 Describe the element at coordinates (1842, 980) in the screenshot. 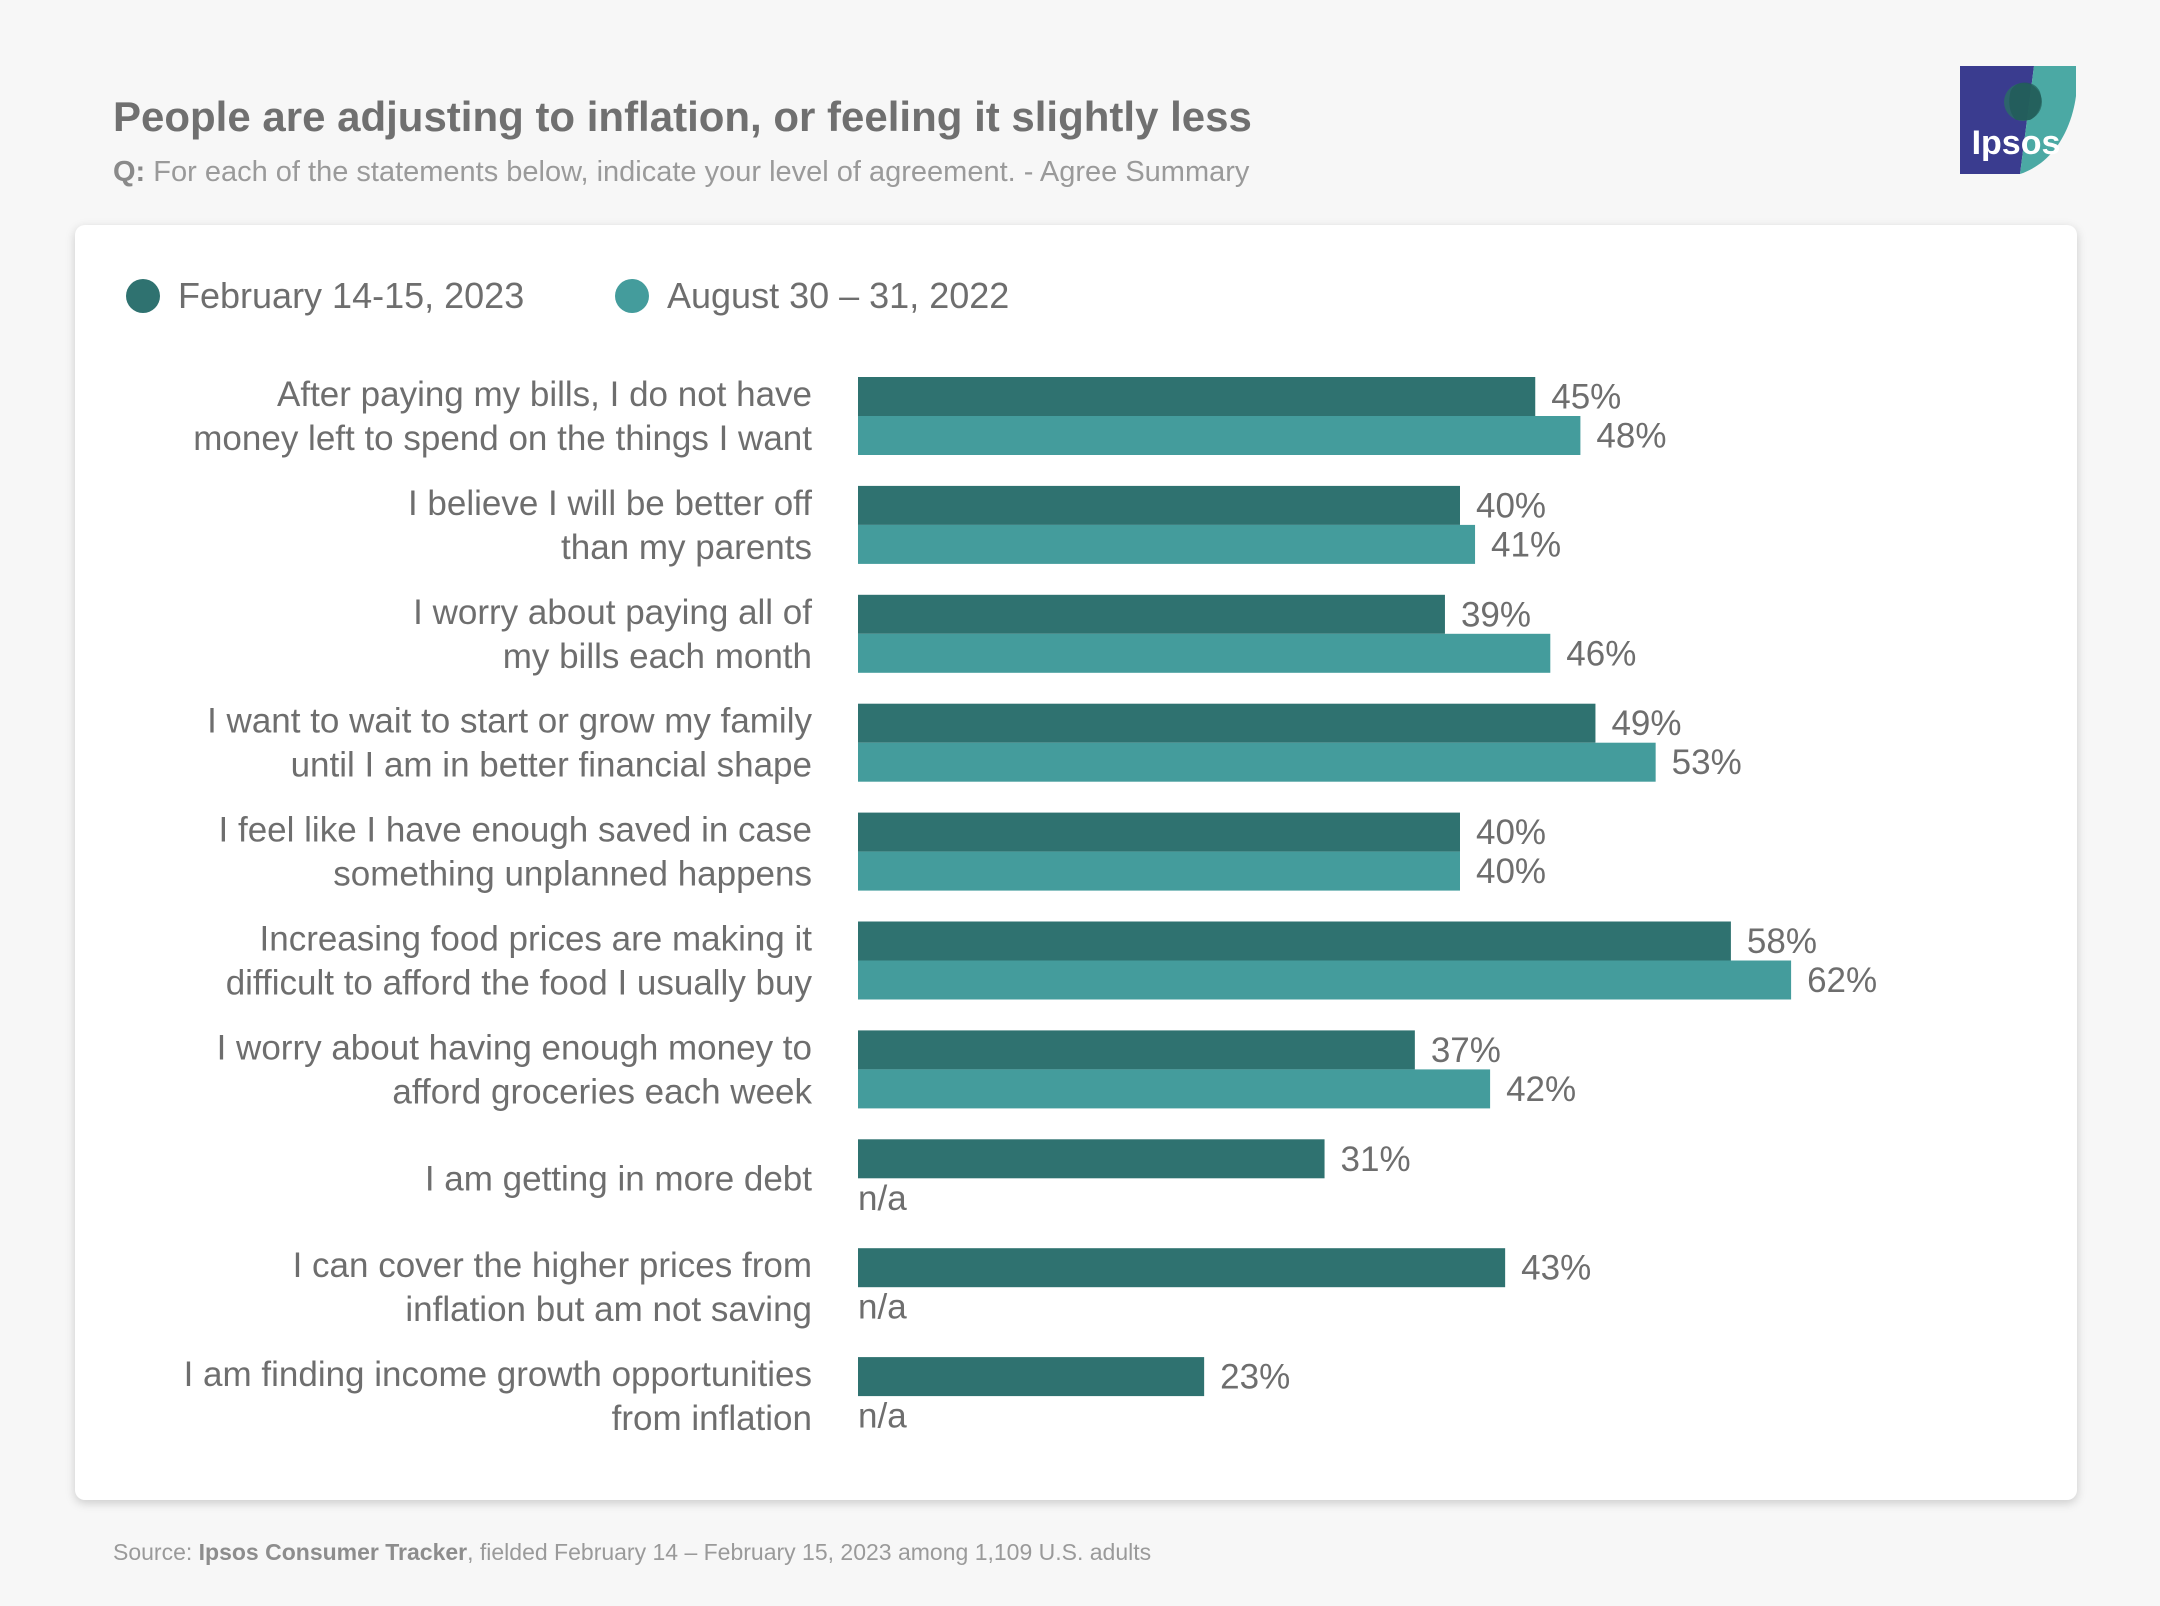

I see `data-label: 62%` at that location.